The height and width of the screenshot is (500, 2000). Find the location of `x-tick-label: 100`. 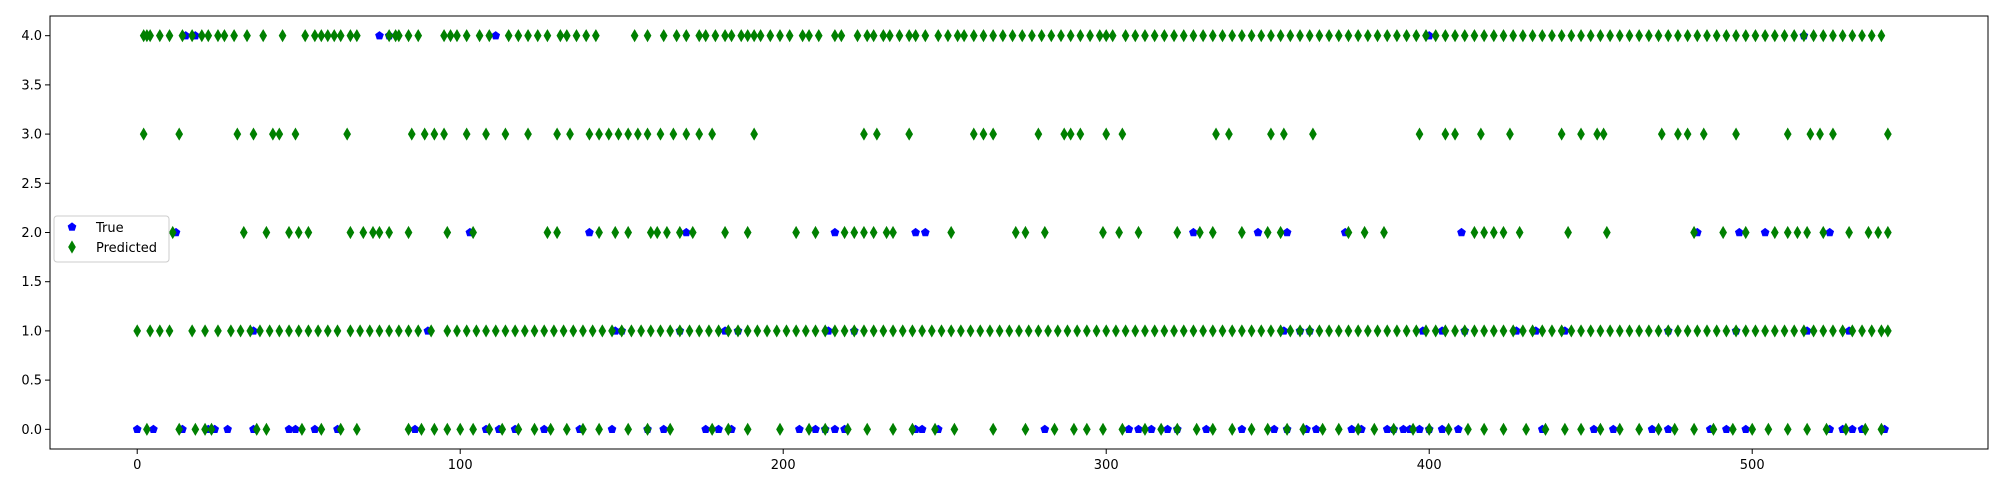

x-tick-label: 100 is located at coordinates (460, 465).